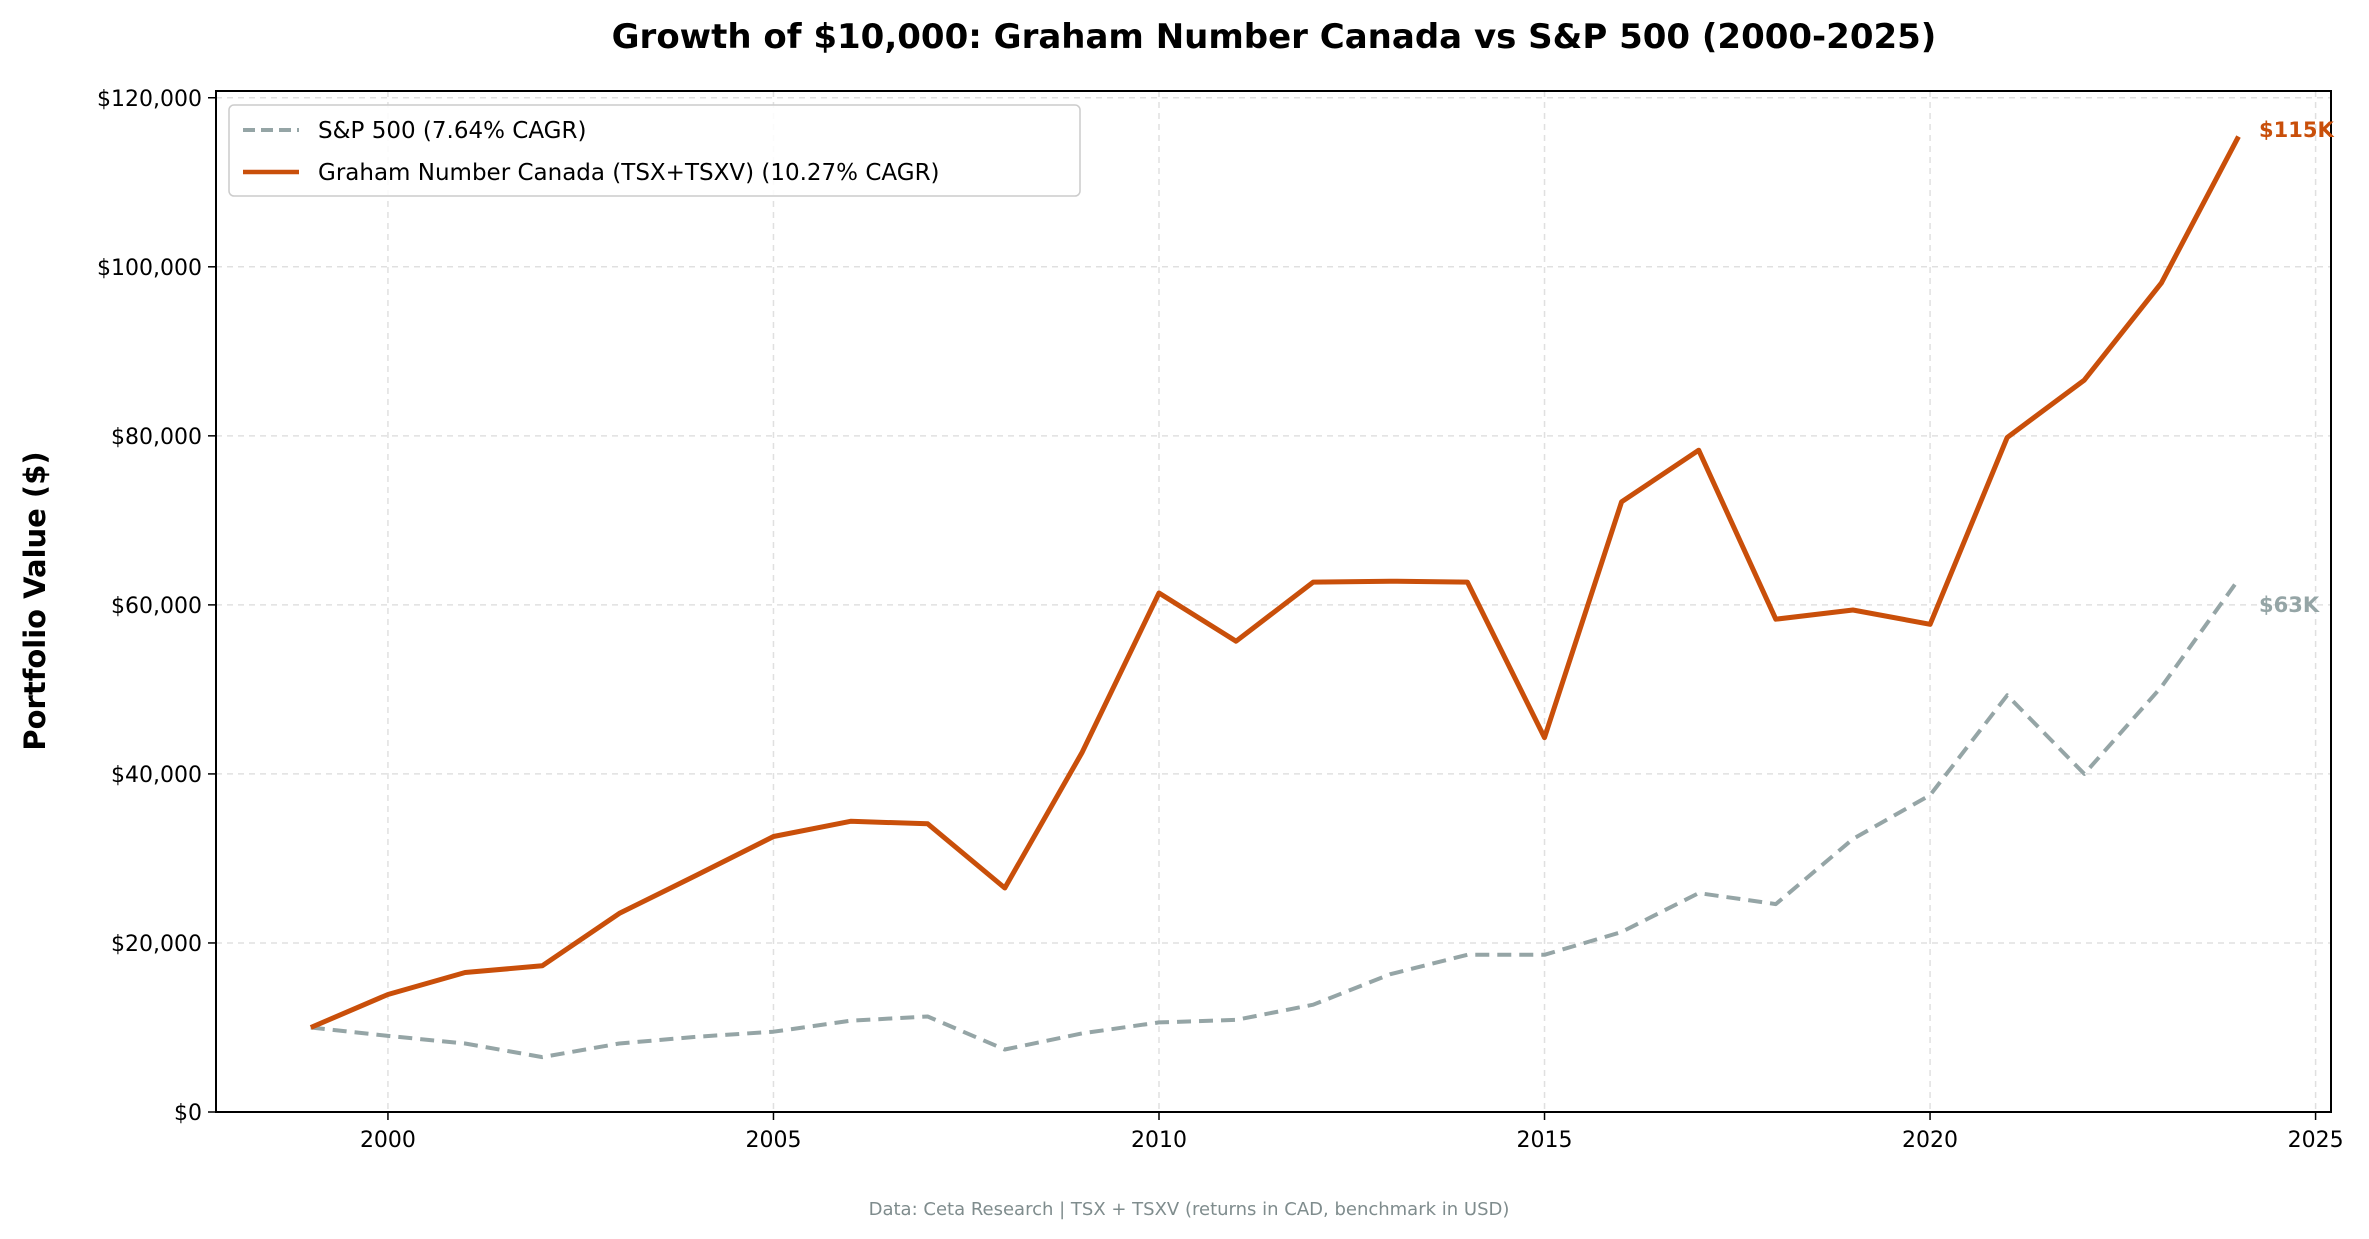  Describe the element at coordinates (188, 1113) in the screenshot. I see `y-tick-label: $0` at that location.